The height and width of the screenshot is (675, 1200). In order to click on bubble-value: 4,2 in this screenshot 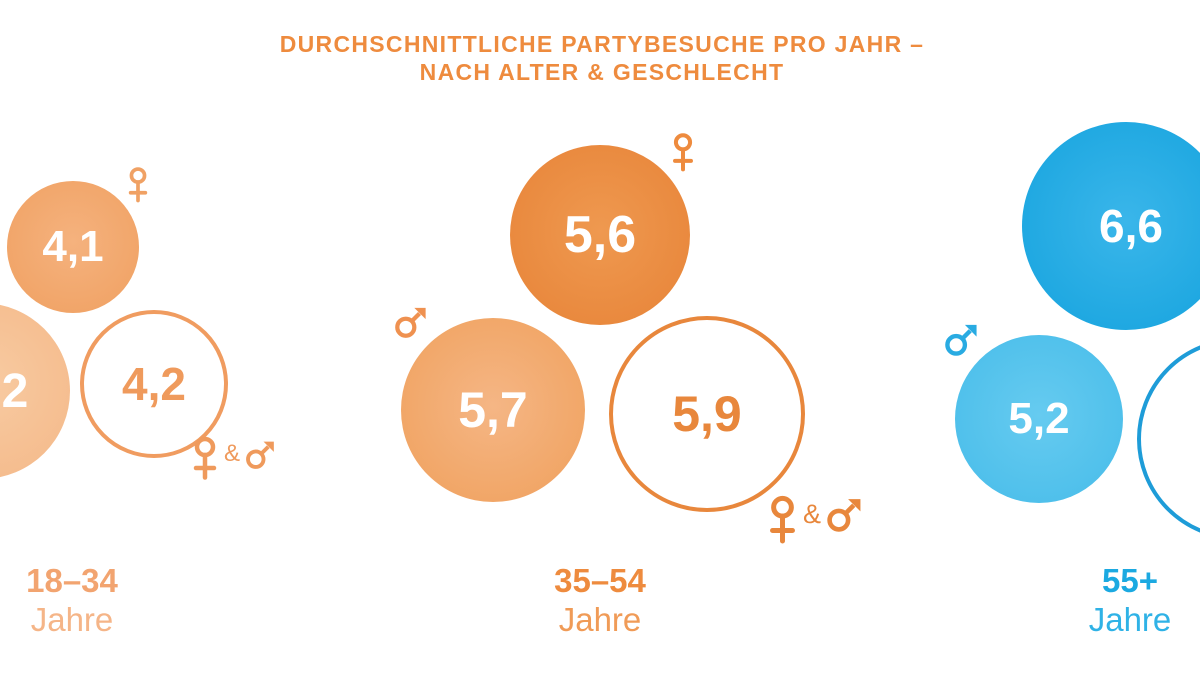, I will do `click(154, 384)`.